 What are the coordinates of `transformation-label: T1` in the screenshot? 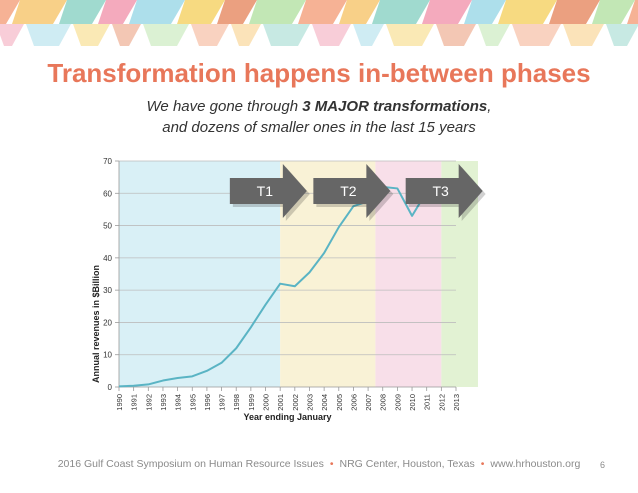 It's located at (265, 191).